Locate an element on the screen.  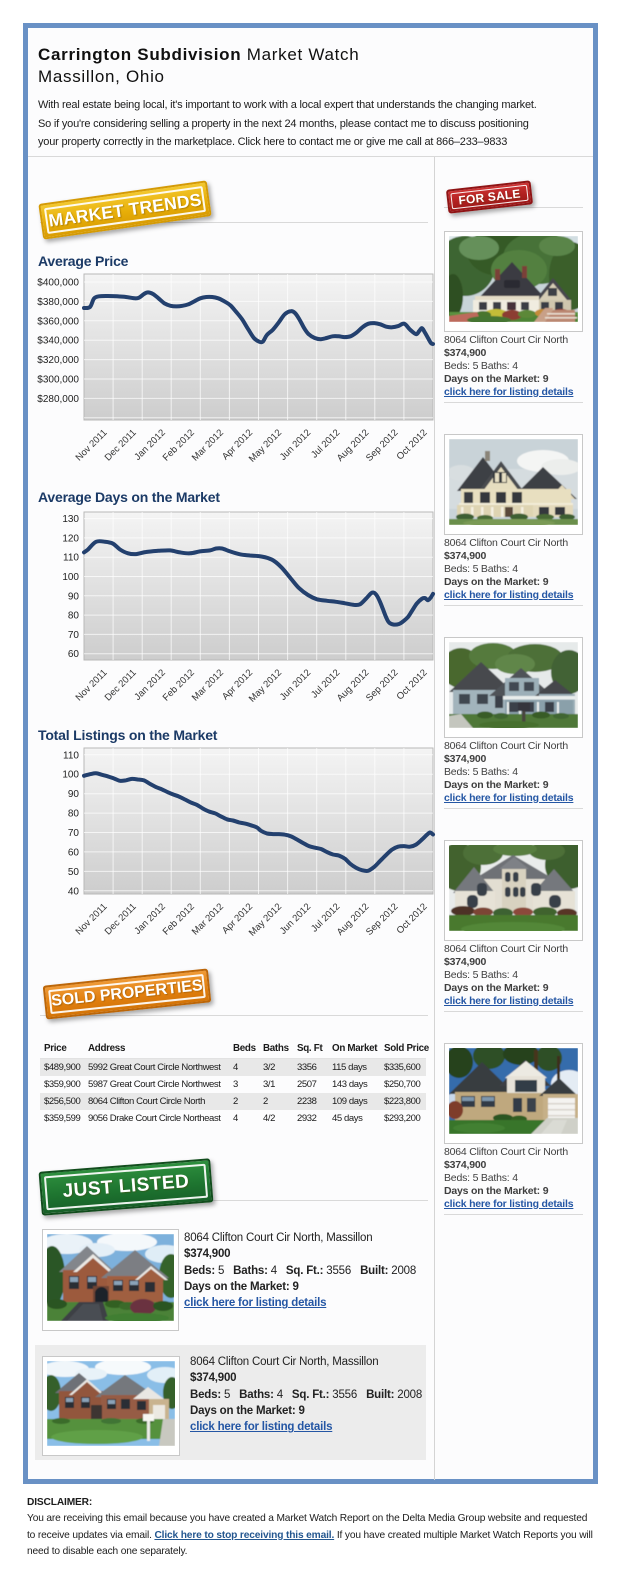
svg-text: $320,000 is located at coordinates (58, 360).